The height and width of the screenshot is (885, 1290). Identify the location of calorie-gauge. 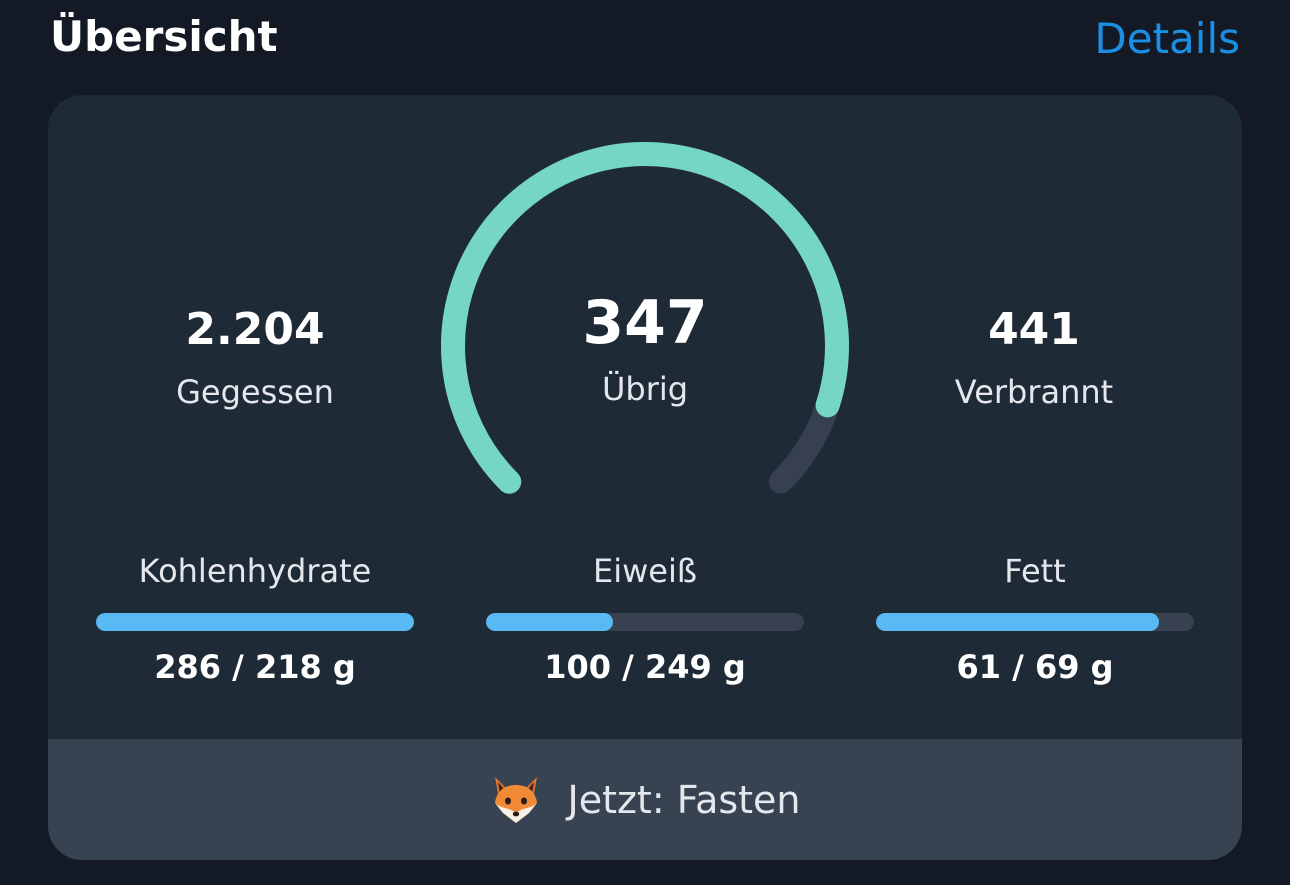
(645, 318).